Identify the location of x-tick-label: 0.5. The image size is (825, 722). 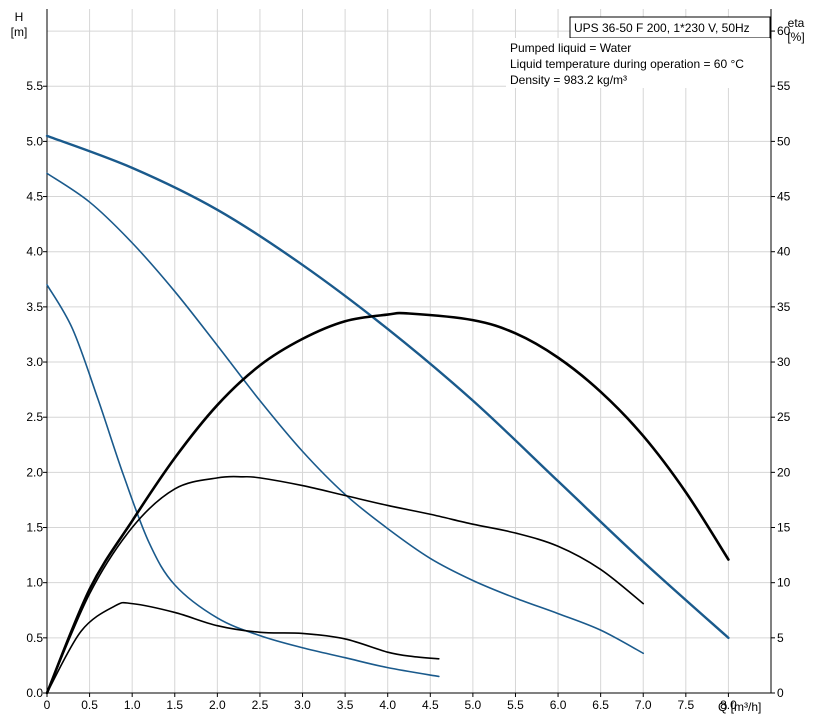
(89, 705).